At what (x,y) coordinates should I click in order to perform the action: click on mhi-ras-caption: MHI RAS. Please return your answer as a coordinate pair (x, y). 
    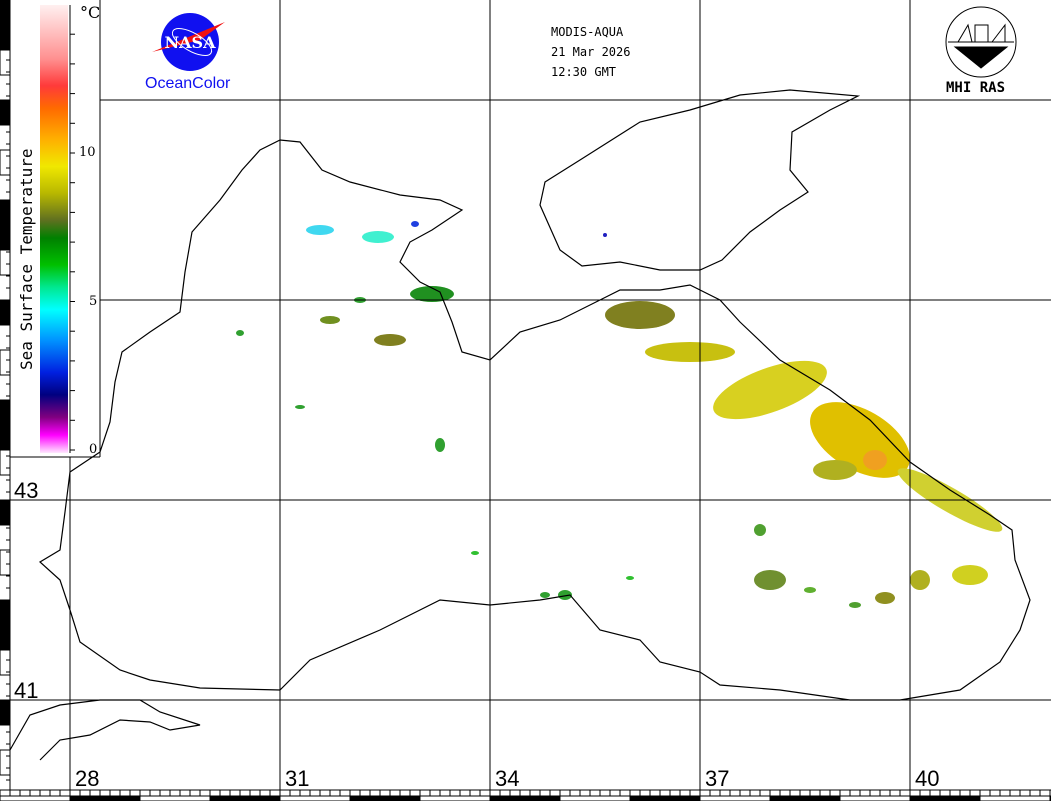
    Looking at the image, I should click on (976, 88).